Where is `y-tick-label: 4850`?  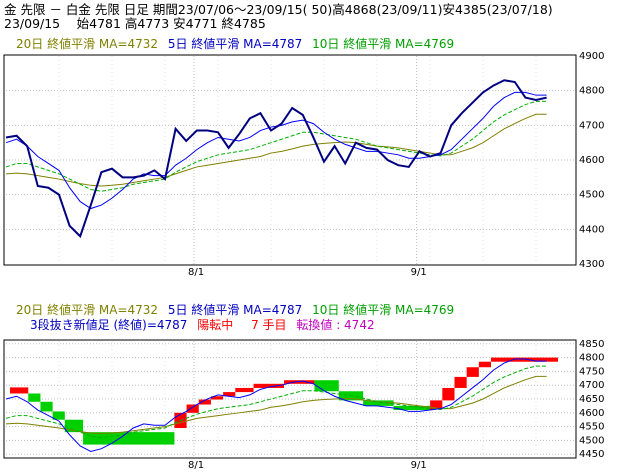 y-tick-label: 4850 is located at coordinates (591, 344).